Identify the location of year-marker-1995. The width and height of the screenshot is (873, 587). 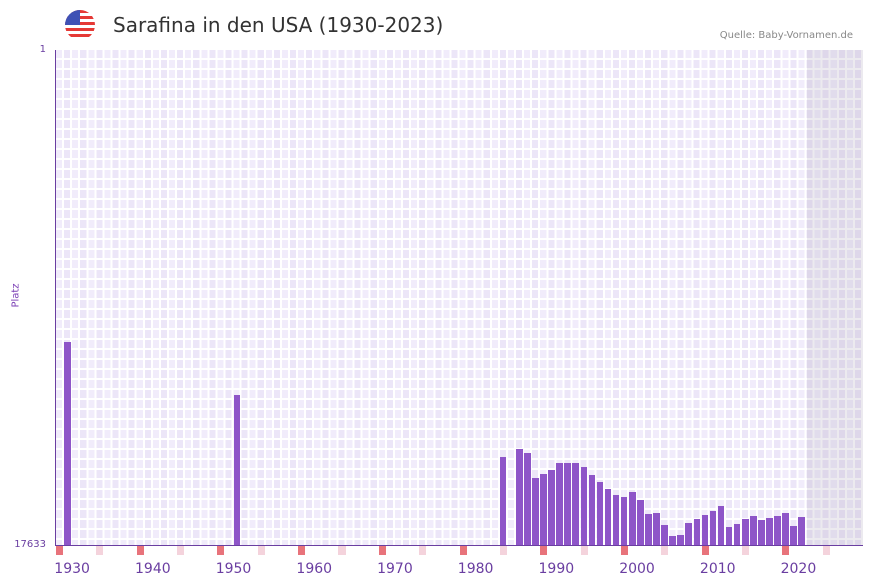
(584, 550).